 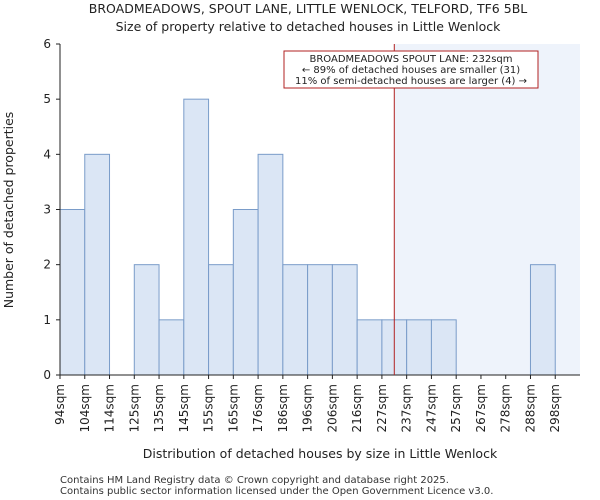 What do you see at coordinates (47, 210) in the screenshot?
I see `y-tick-label: 3` at bounding box center [47, 210].